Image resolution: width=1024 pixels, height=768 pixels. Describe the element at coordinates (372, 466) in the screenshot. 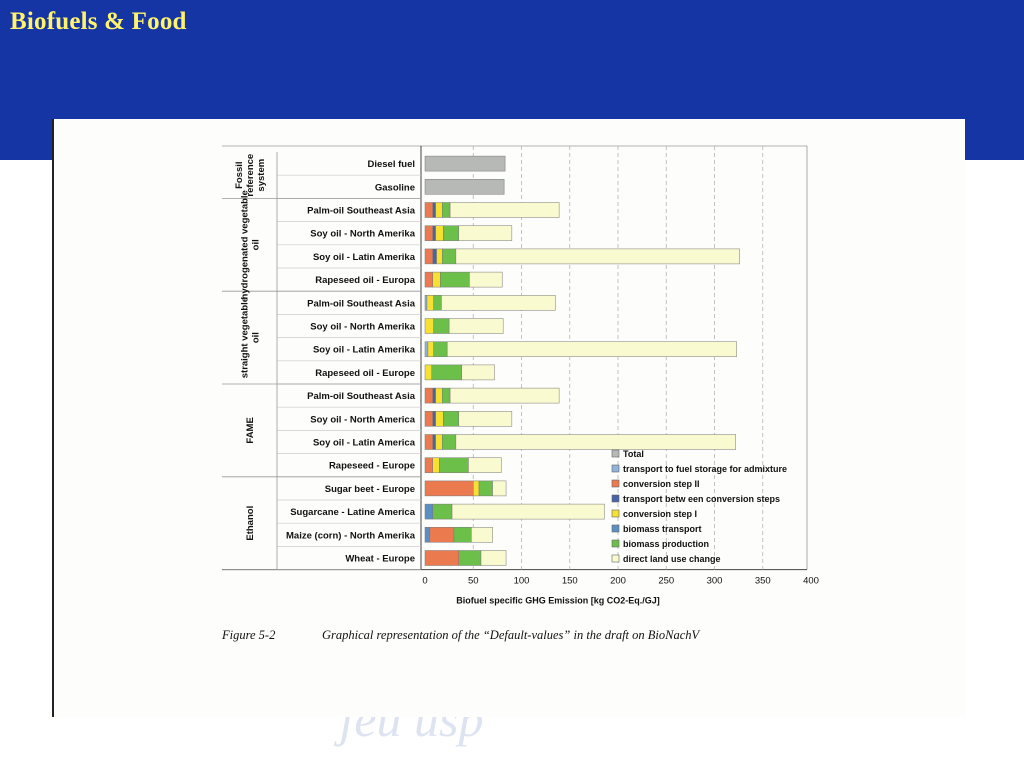

I see `category-label: Rapeseed - Europe` at that location.